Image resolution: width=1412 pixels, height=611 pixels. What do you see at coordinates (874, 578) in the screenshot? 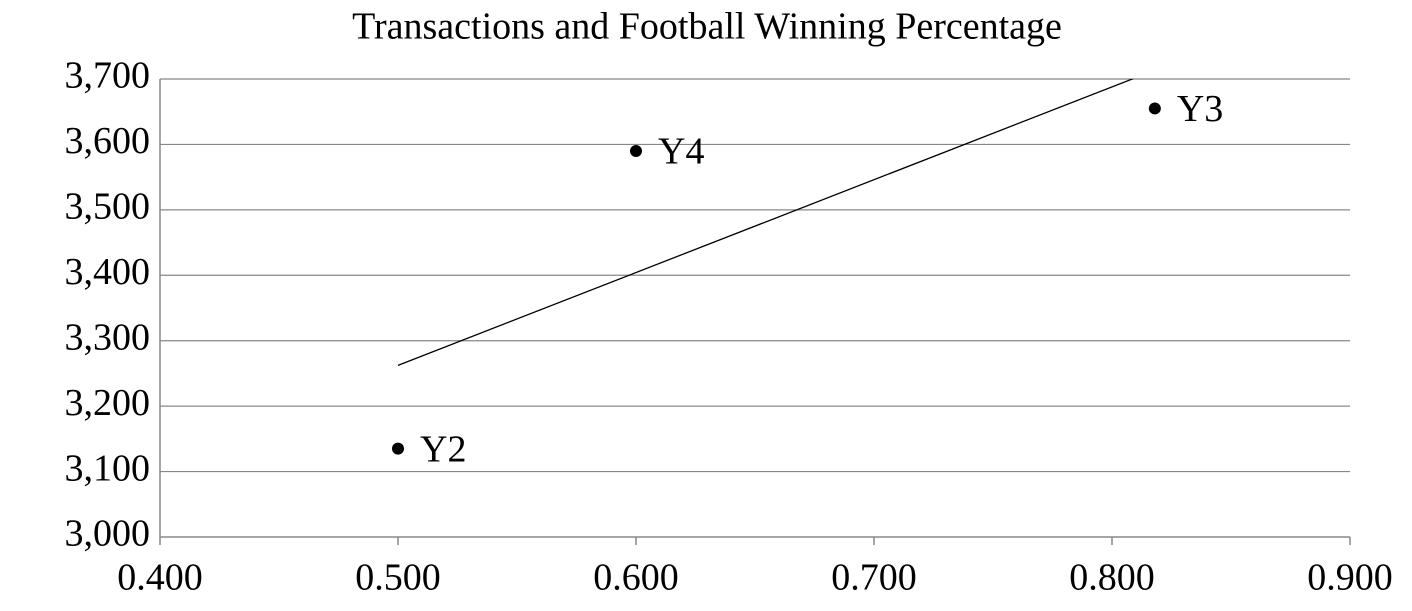
I see `x-tick-label: 0.700` at bounding box center [874, 578].